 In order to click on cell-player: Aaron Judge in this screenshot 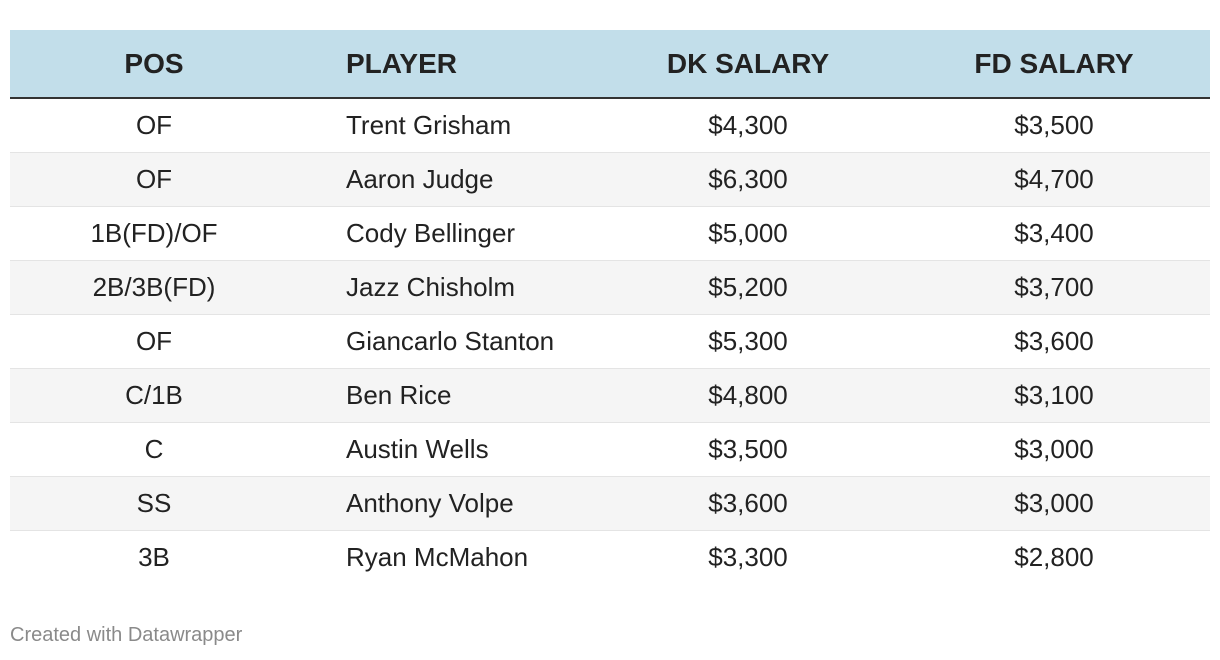, I will do `click(448, 179)`.